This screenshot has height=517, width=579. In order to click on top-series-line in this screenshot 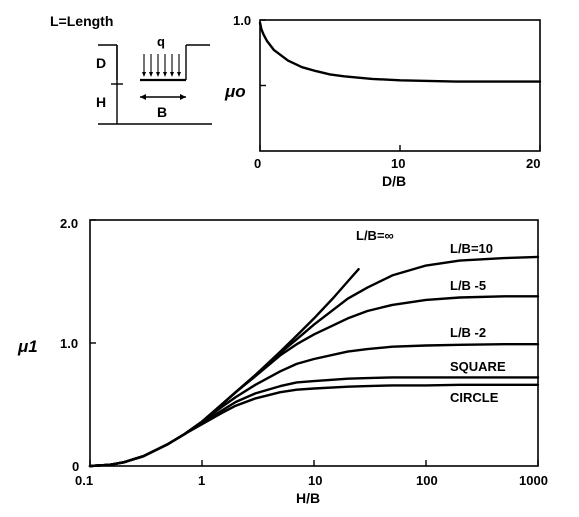, I will do `click(400, 52)`.